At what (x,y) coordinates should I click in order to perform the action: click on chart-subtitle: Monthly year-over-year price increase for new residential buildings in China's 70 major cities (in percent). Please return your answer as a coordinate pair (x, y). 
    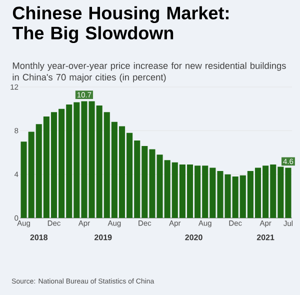
    Looking at the image, I should click on (149, 72).